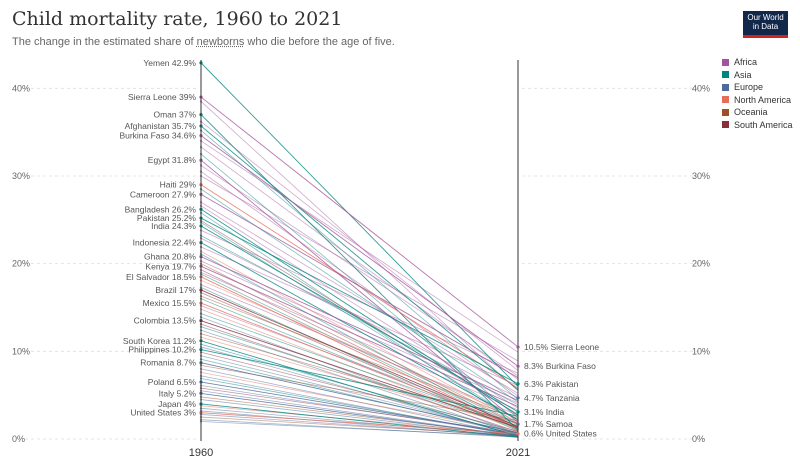 Image resolution: width=800 pixels, height=466 pixels. What do you see at coordinates (751, 112) in the screenshot?
I see `legend-label-oceania: Oceania` at bounding box center [751, 112].